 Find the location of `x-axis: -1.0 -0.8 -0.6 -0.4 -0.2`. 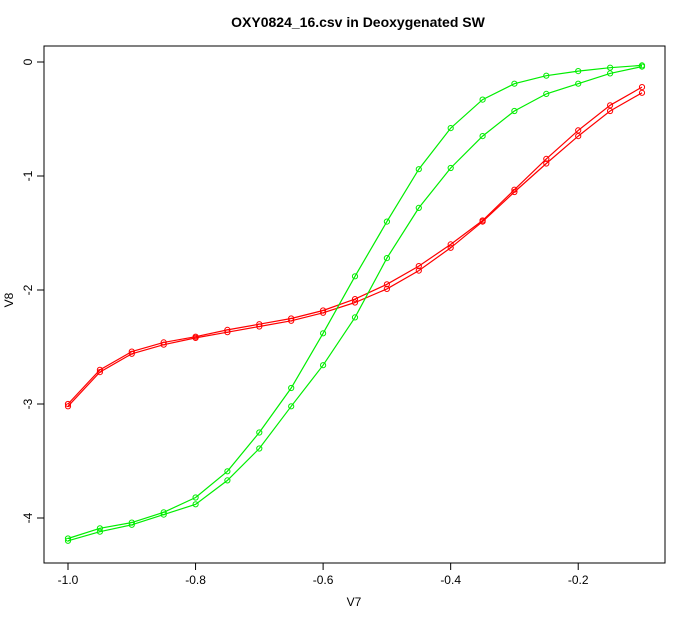

x-axis: -1.0 -0.8 -0.6 -0.4 -0.2 is located at coordinates (323, 574).